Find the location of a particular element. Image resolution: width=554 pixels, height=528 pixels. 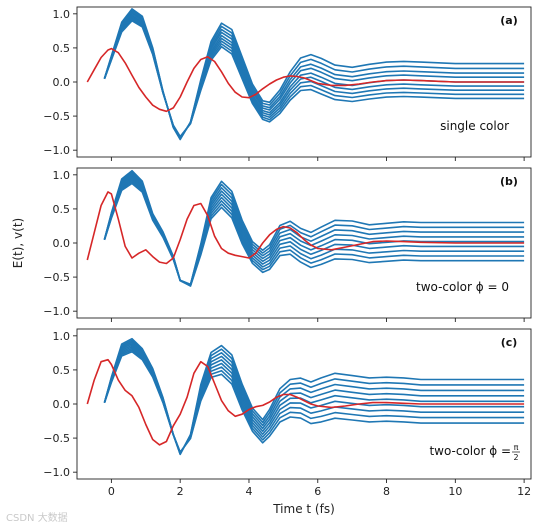

panel-label: (b) is located at coordinates (509, 181).